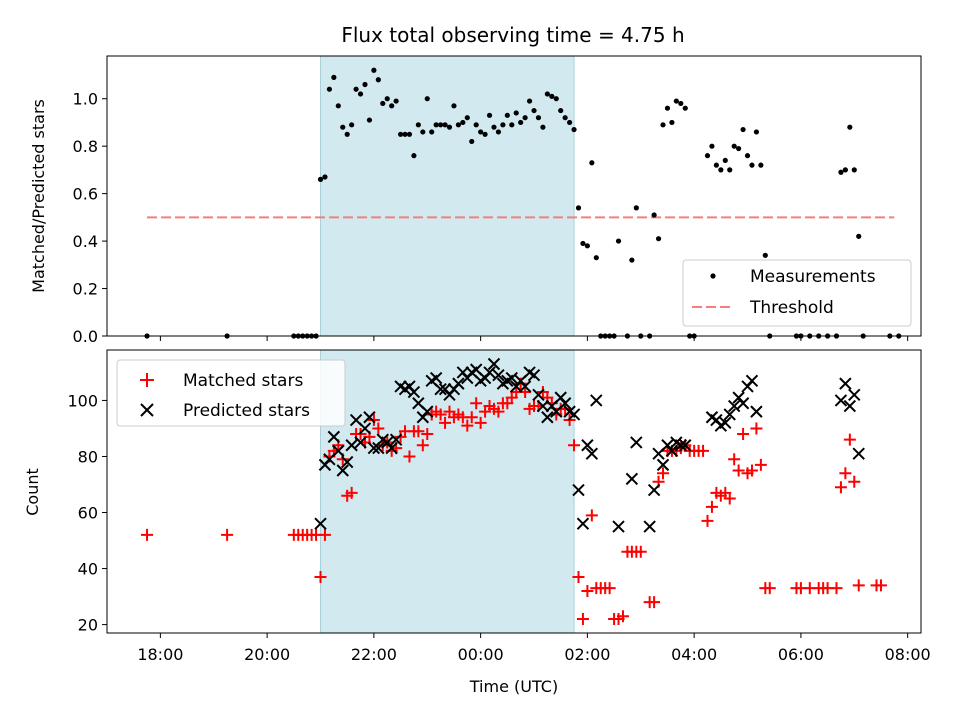 The width and height of the screenshot is (960, 720). I want to click on top-y-ticks: 0.0 0.2 0.4 0.6 0.8 1.0, so click(90, 218).